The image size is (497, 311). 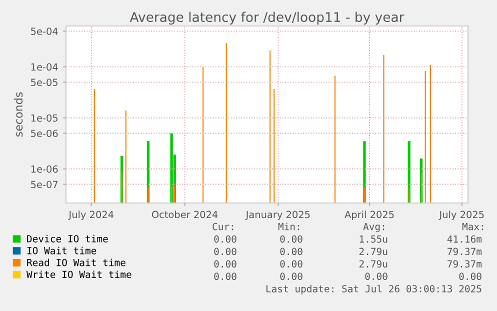 What do you see at coordinates (76, 262) in the screenshot?
I see `legend-label: Read IO Wait time` at bounding box center [76, 262].